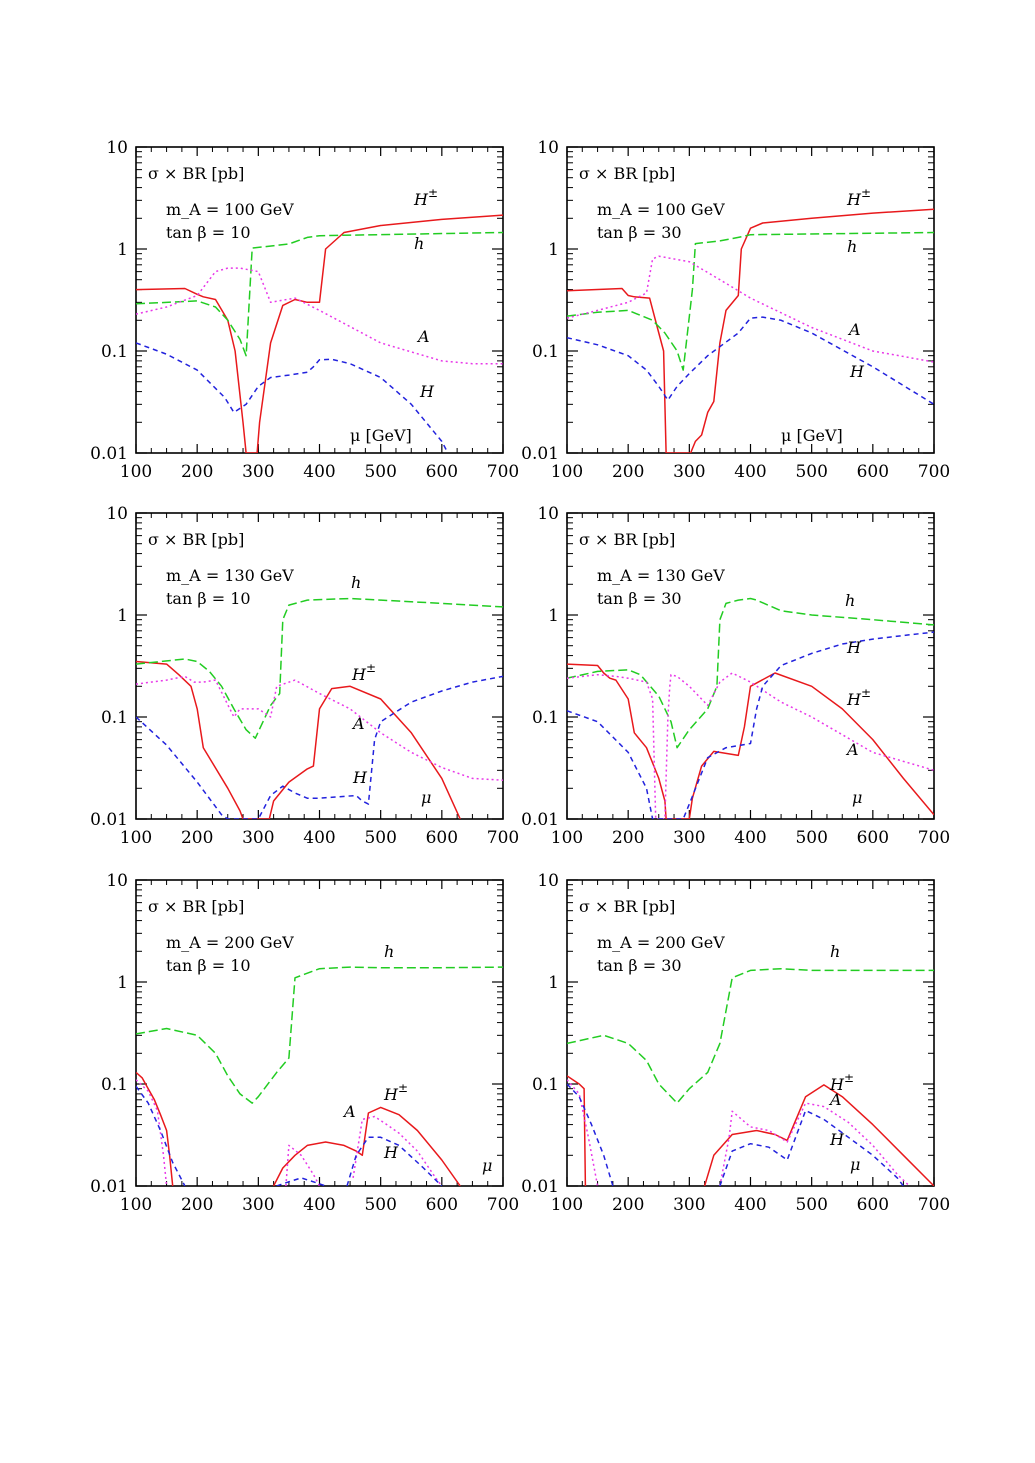 Image resolution: width=1035 pixels, height=1463 pixels. I want to click on curve-label: H, so click(360, 777).